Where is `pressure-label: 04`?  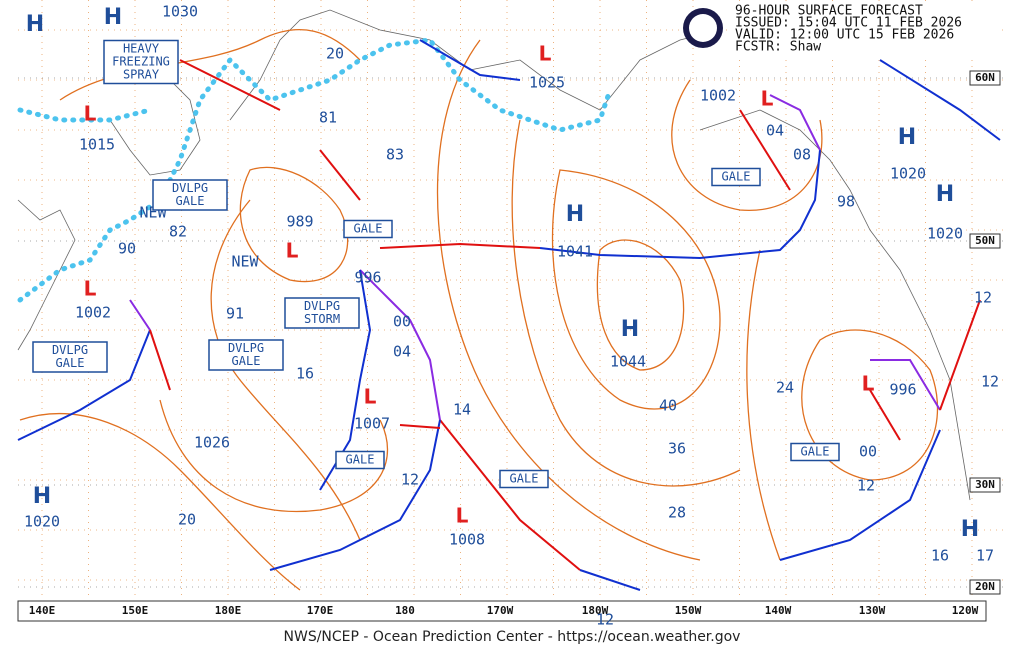 pressure-label: 04 is located at coordinates (402, 352).